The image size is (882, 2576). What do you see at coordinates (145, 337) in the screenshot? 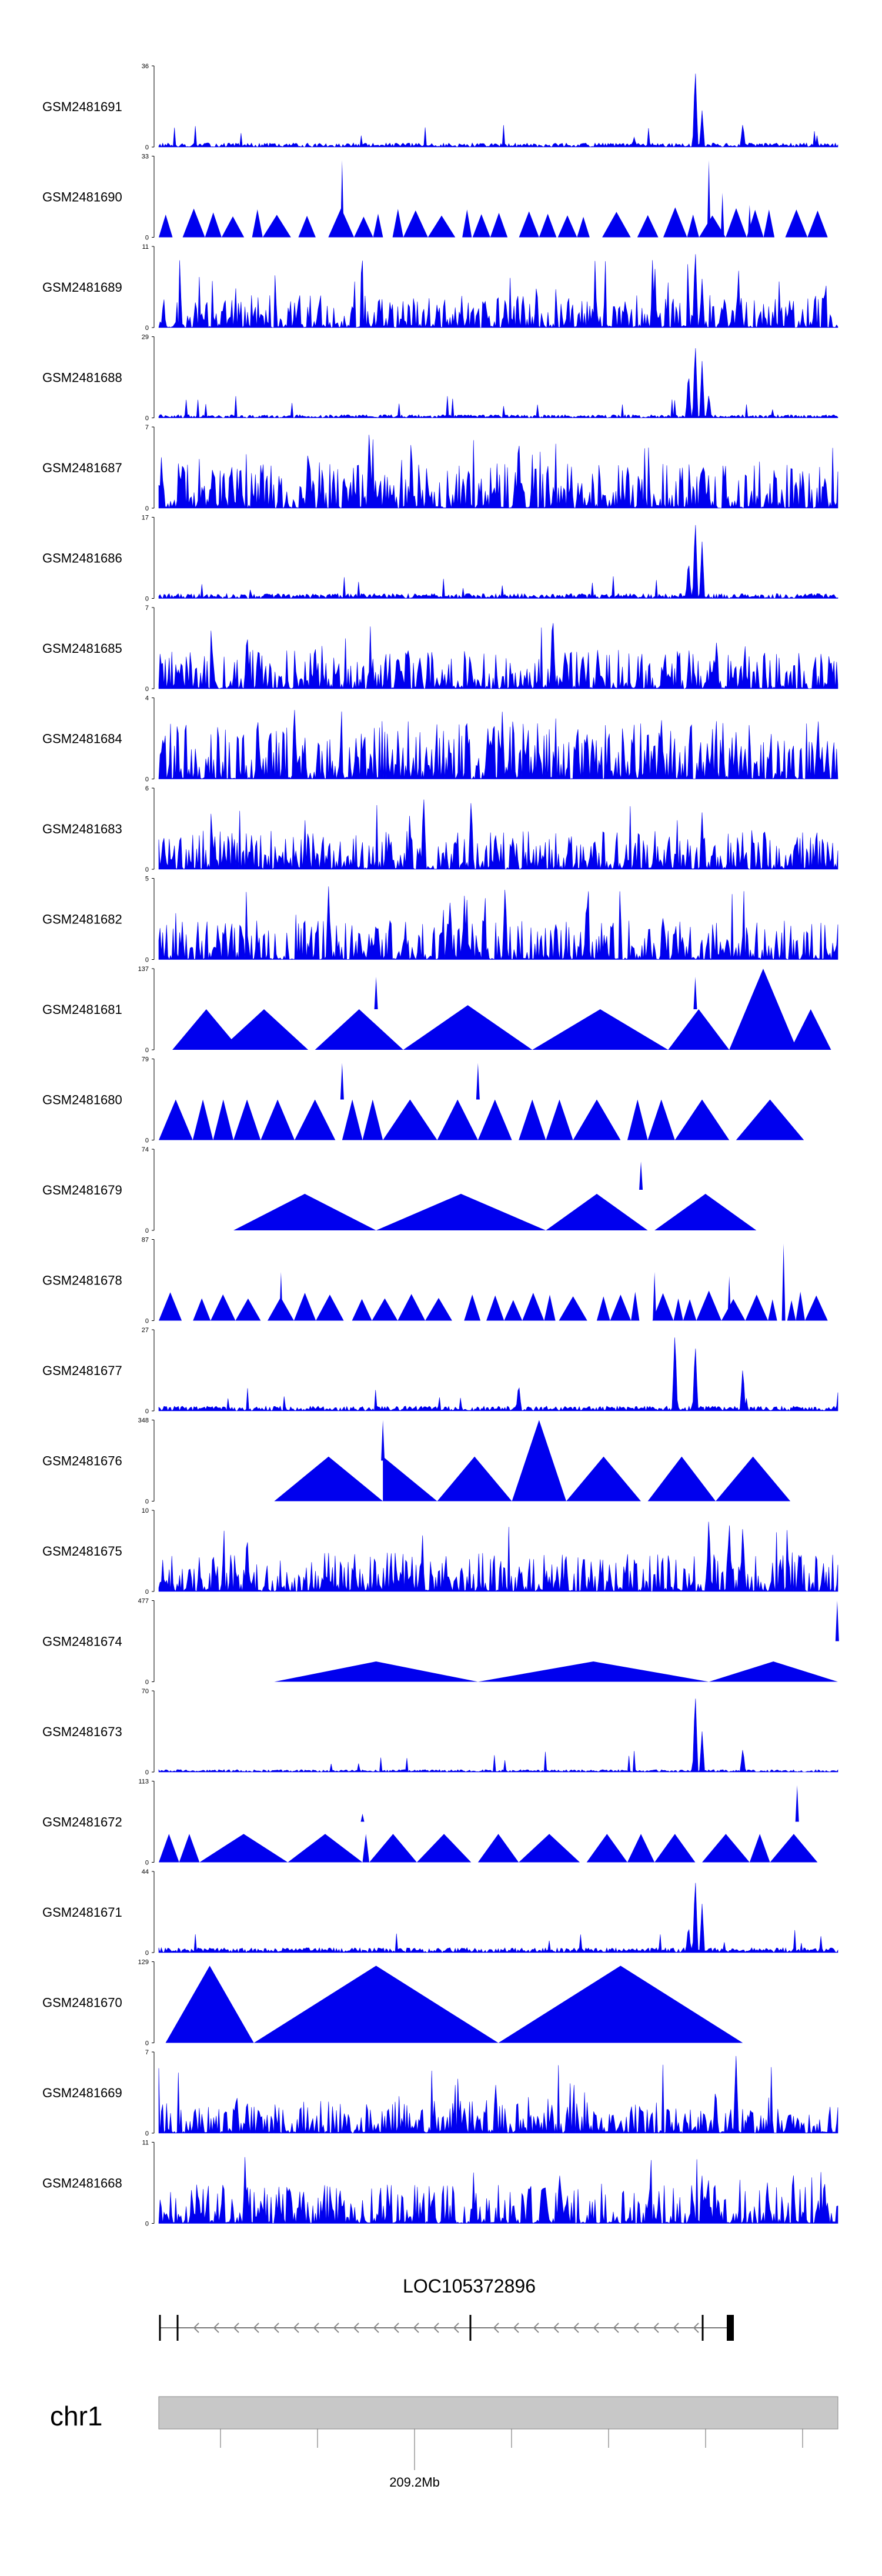
I see `y-axis-max-label: 29` at bounding box center [145, 337].